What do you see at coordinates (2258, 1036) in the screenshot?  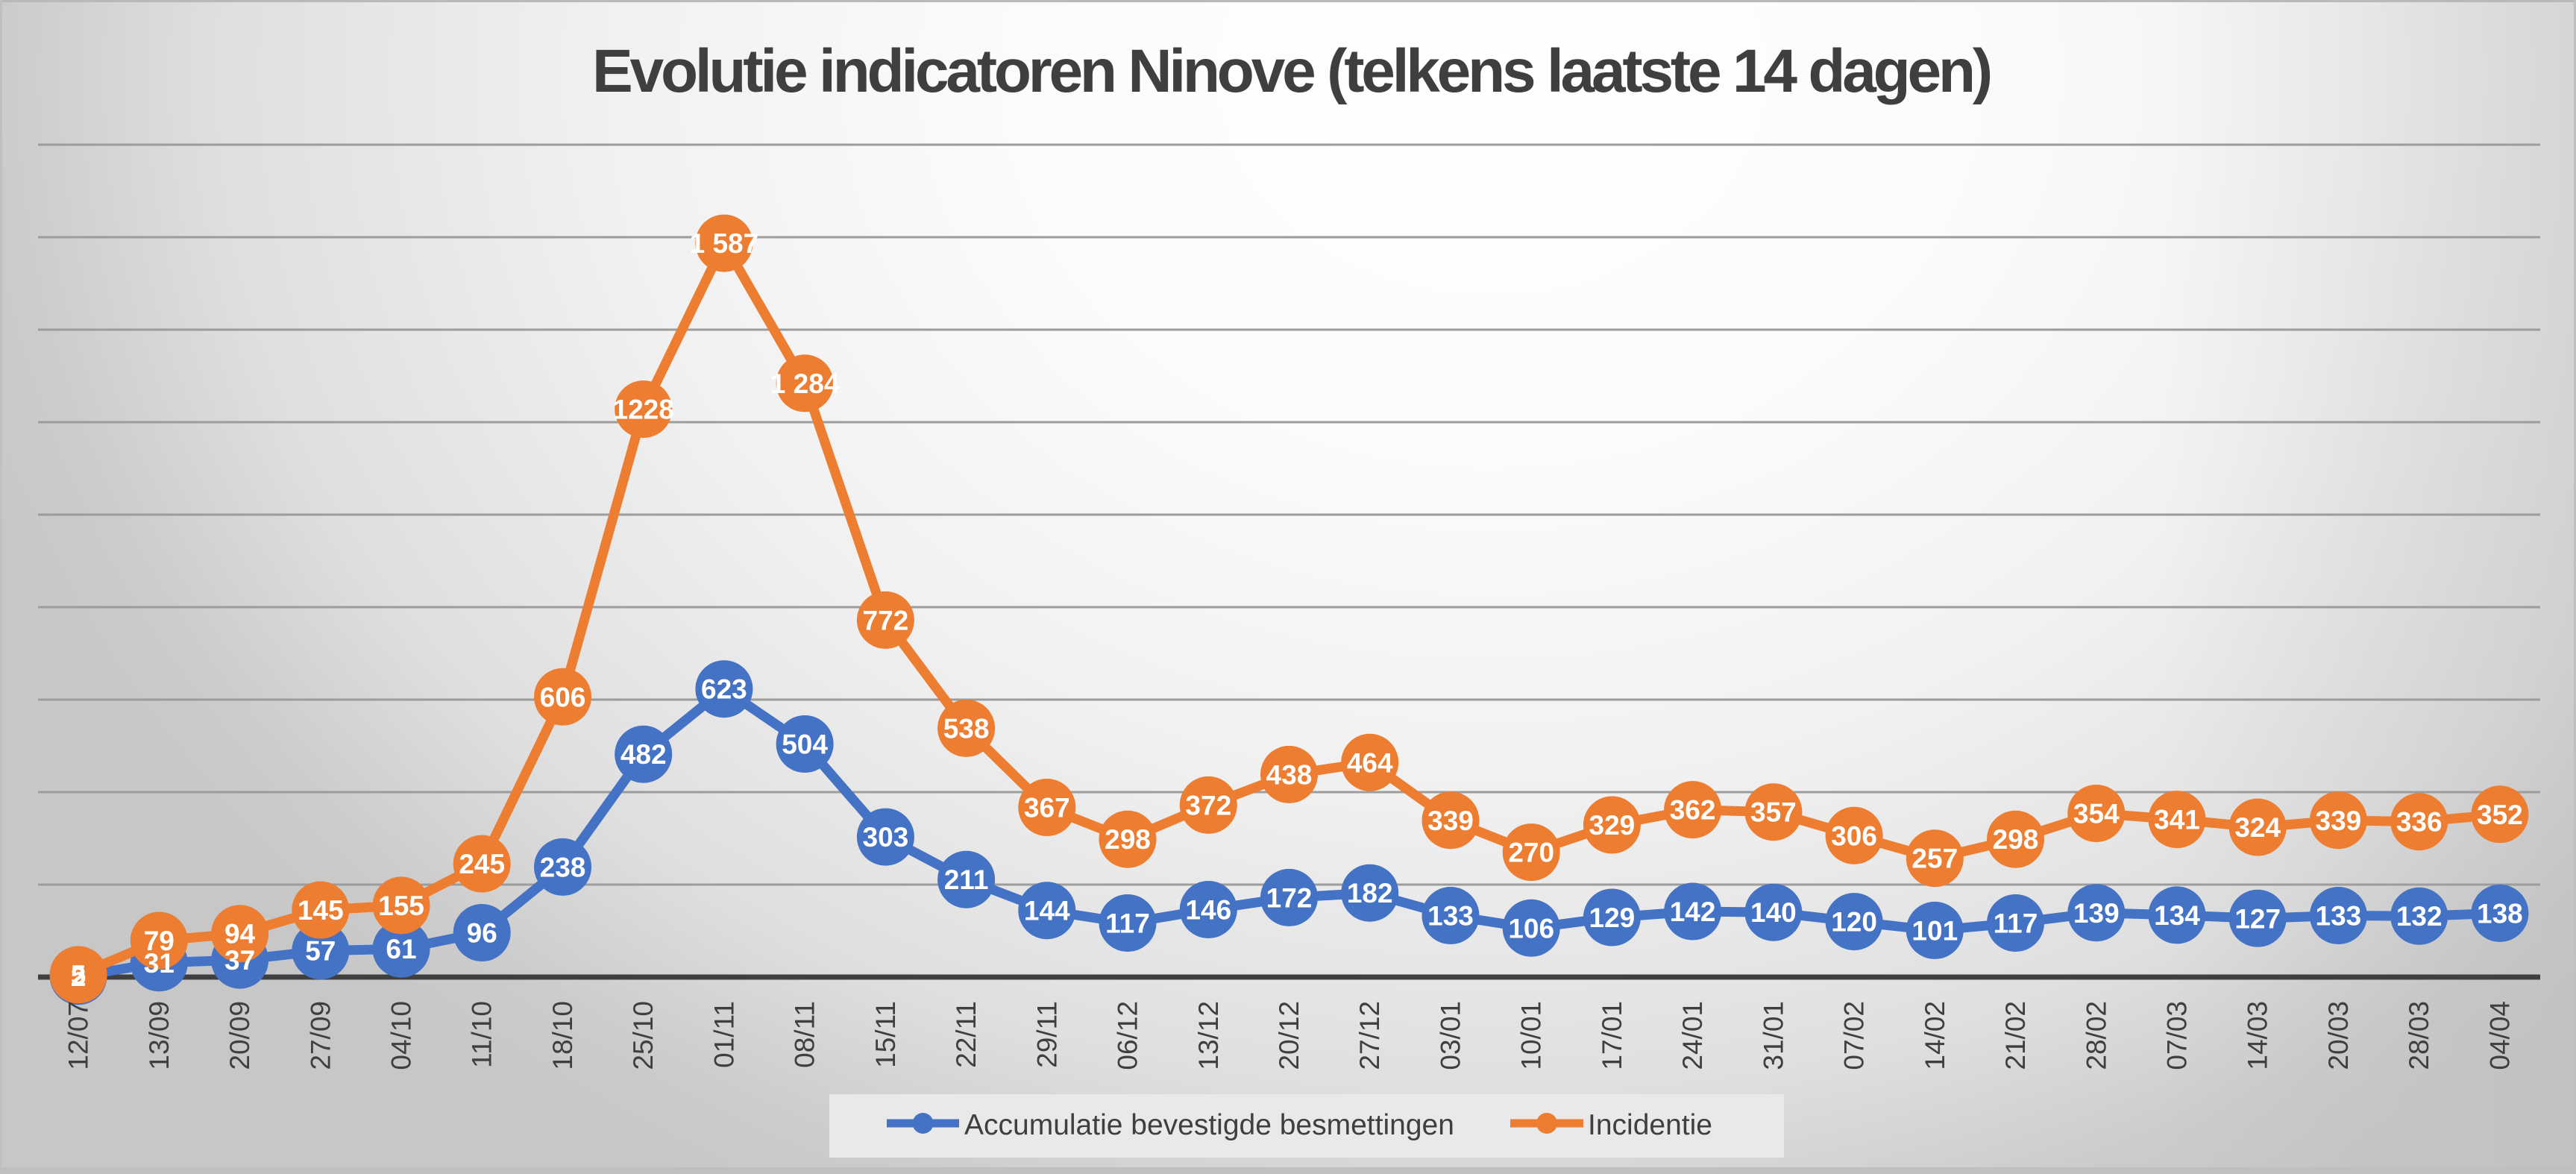 I see `svg-text: 14/03` at bounding box center [2258, 1036].